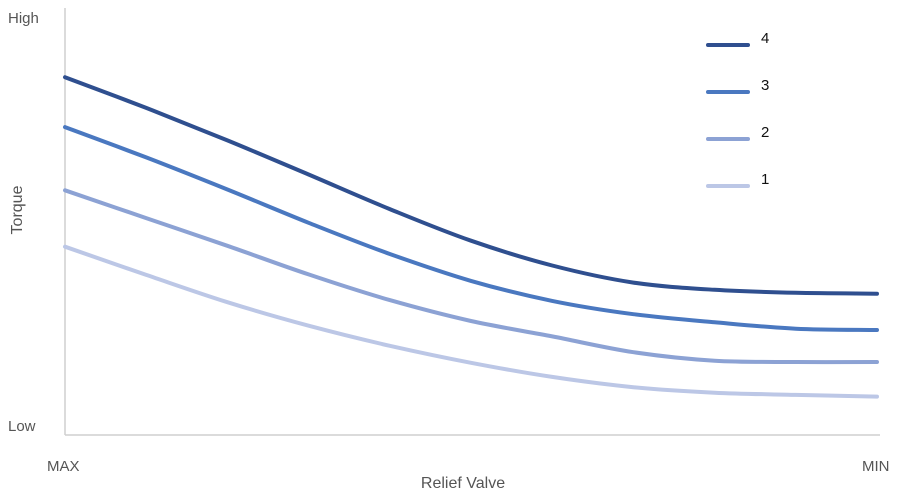  What do you see at coordinates (63, 466) in the screenshot?
I see `x-tick-max: MAX` at bounding box center [63, 466].